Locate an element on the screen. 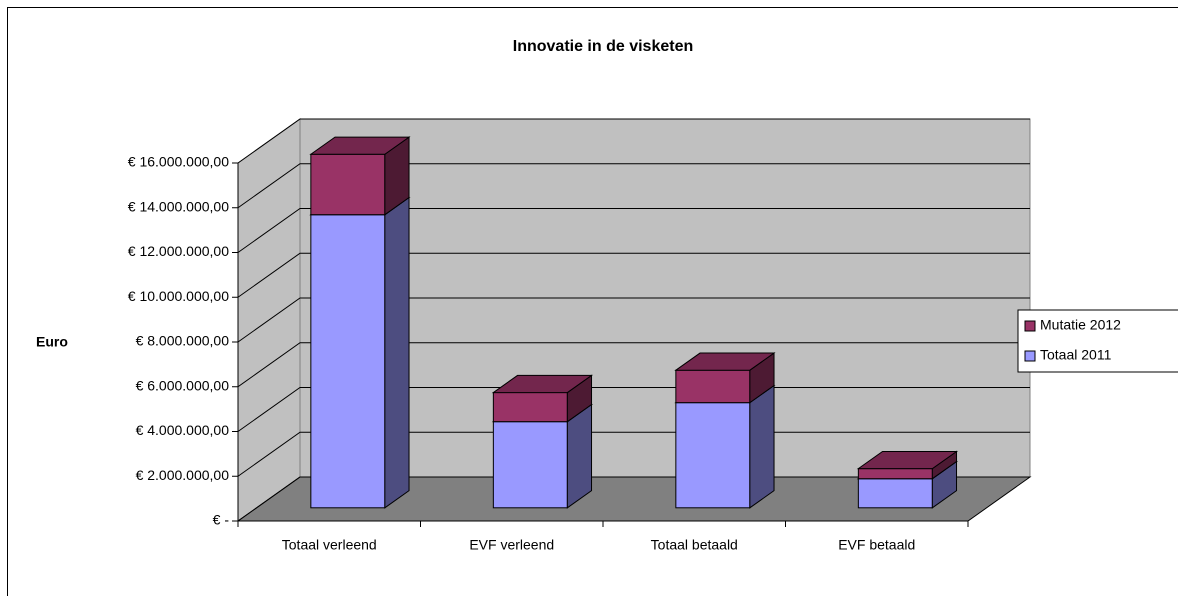 The height and width of the screenshot is (596, 1178). x-tick-label: EVF betaald is located at coordinates (876, 545).